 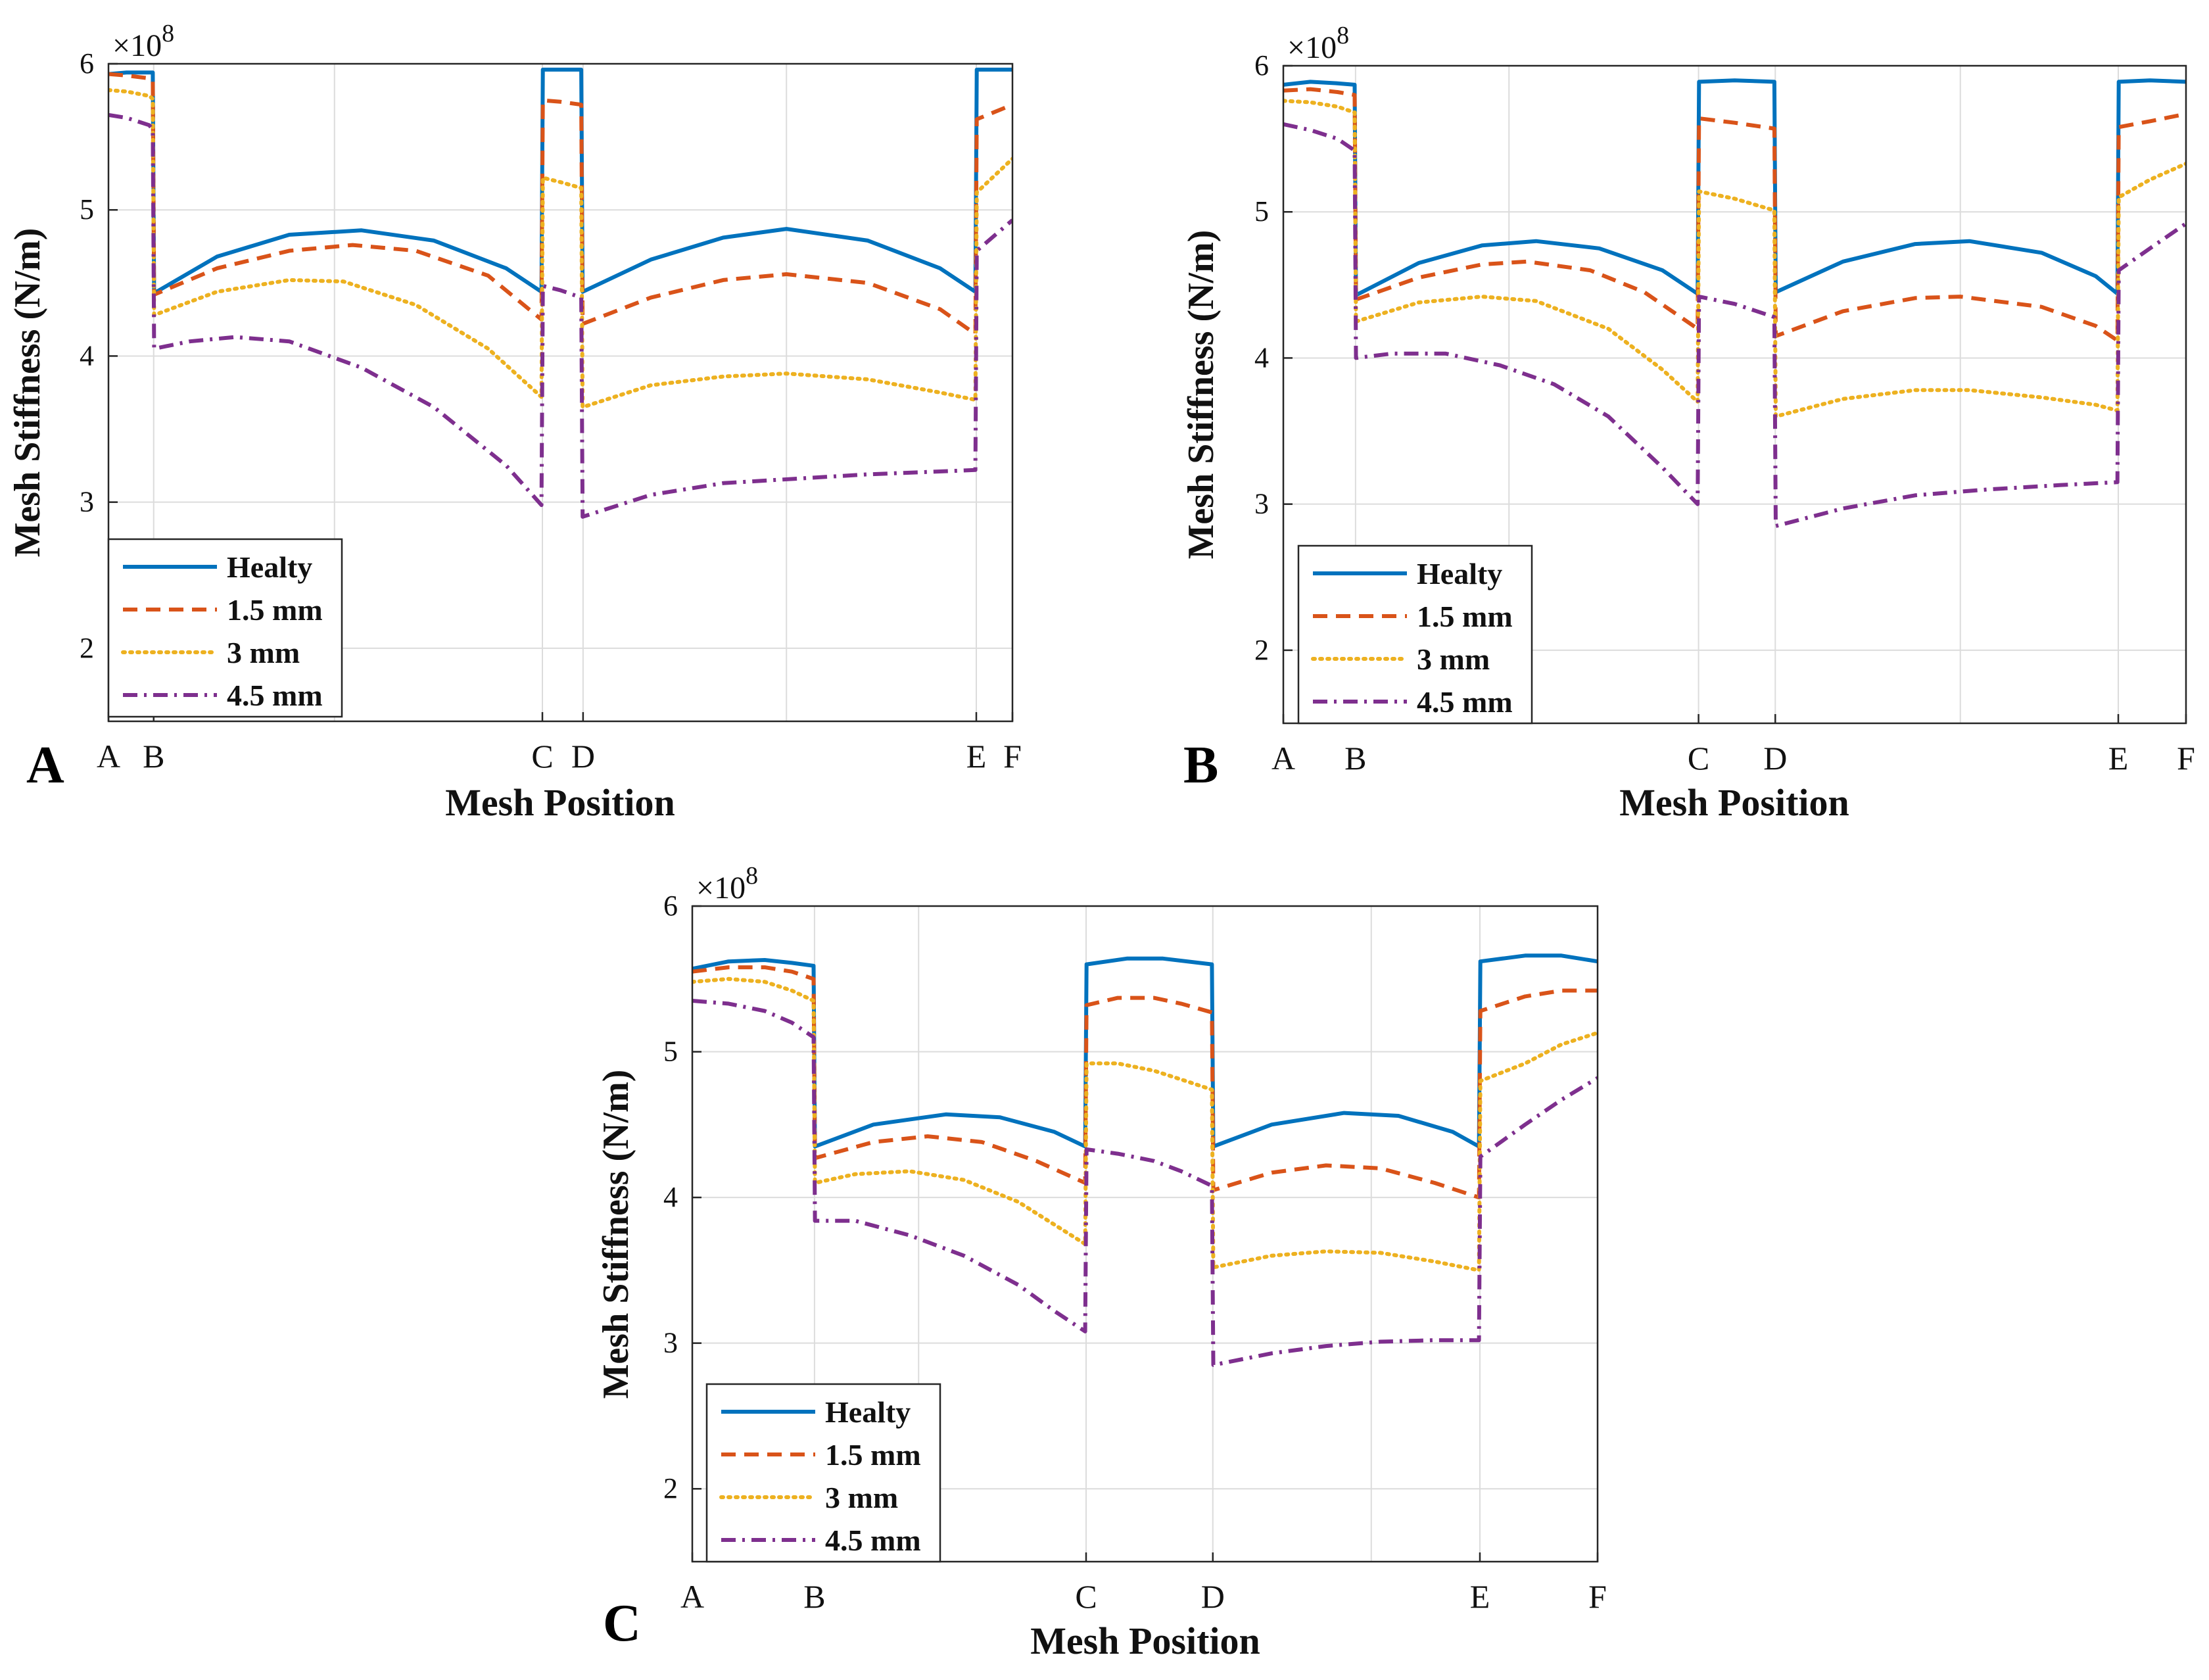 I want to click on series-line-3mm, so click(x=1145, y=1124).